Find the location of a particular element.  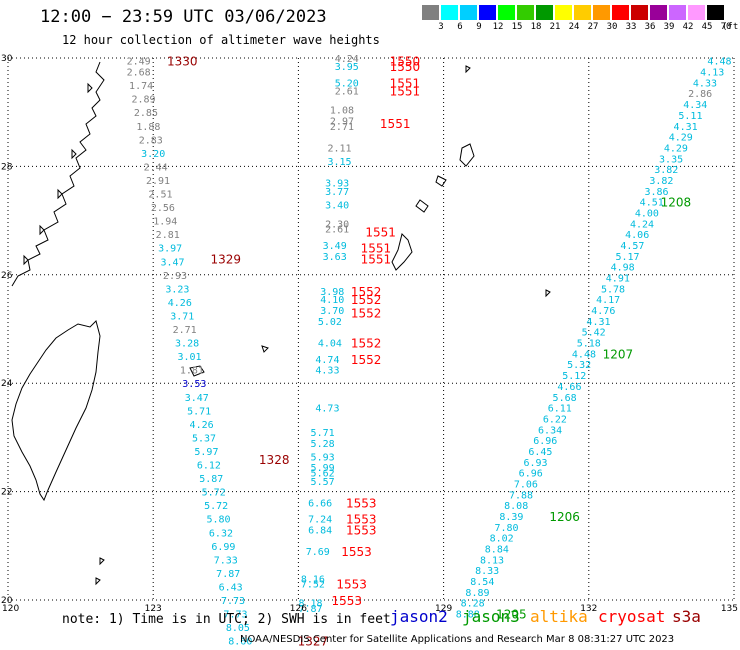

wave-height-value: 3.47 is located at coordinates (197, 398).